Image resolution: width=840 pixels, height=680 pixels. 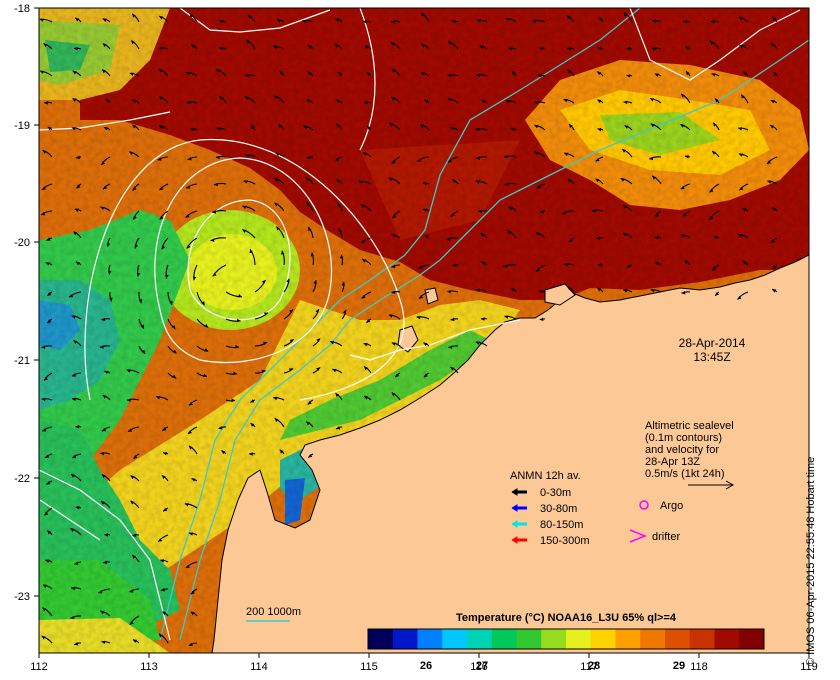 What do you see at coordinates (22, 243) in the screenshot?
I see `y-tick-label: -20` at bounding box center [22, 243].